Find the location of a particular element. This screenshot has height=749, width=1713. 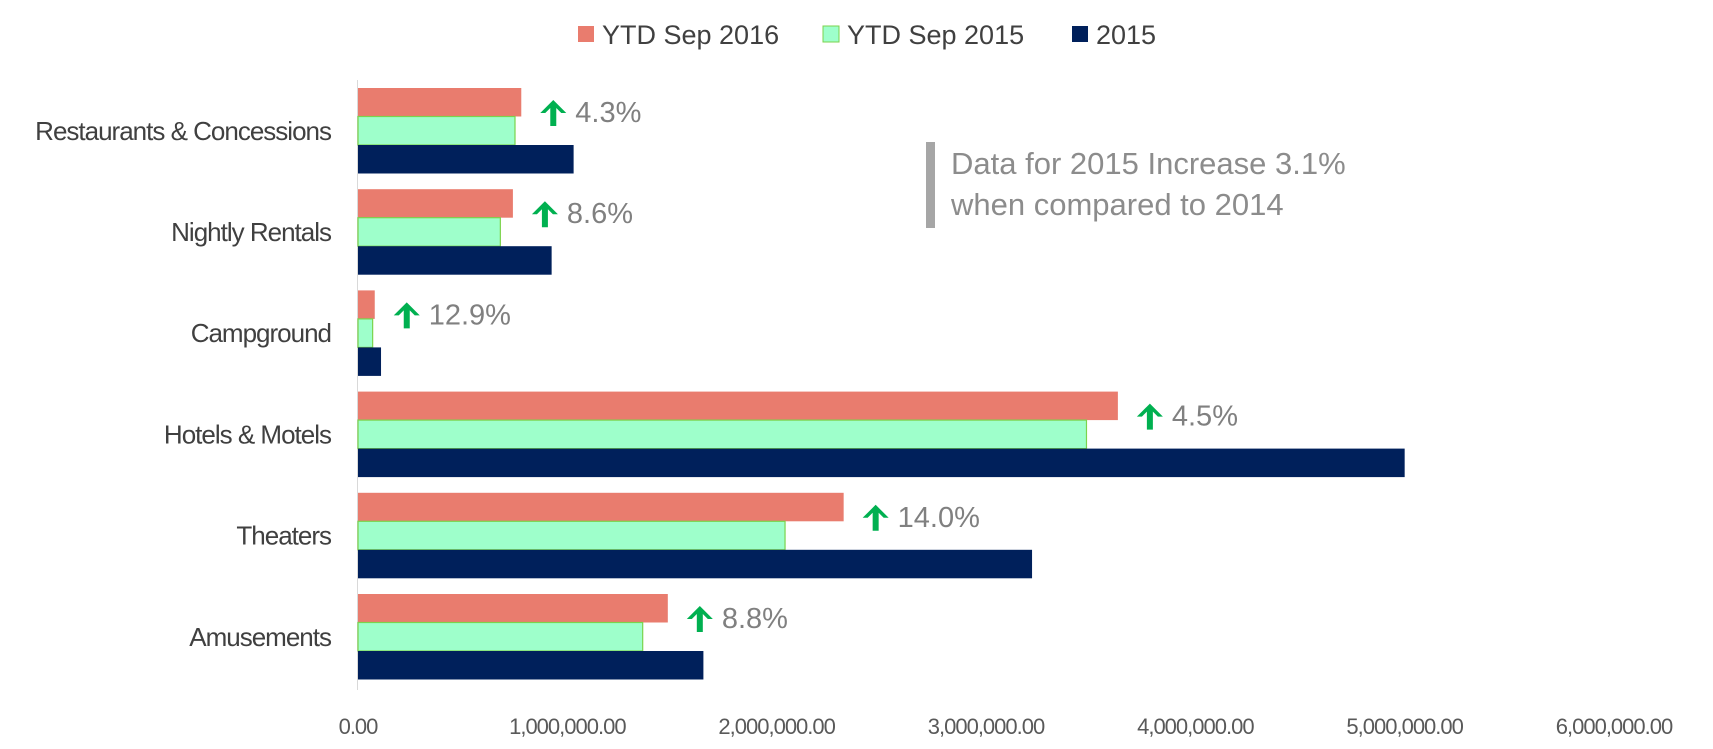

change-label: 4.3% is located at coordinates (608, 113).